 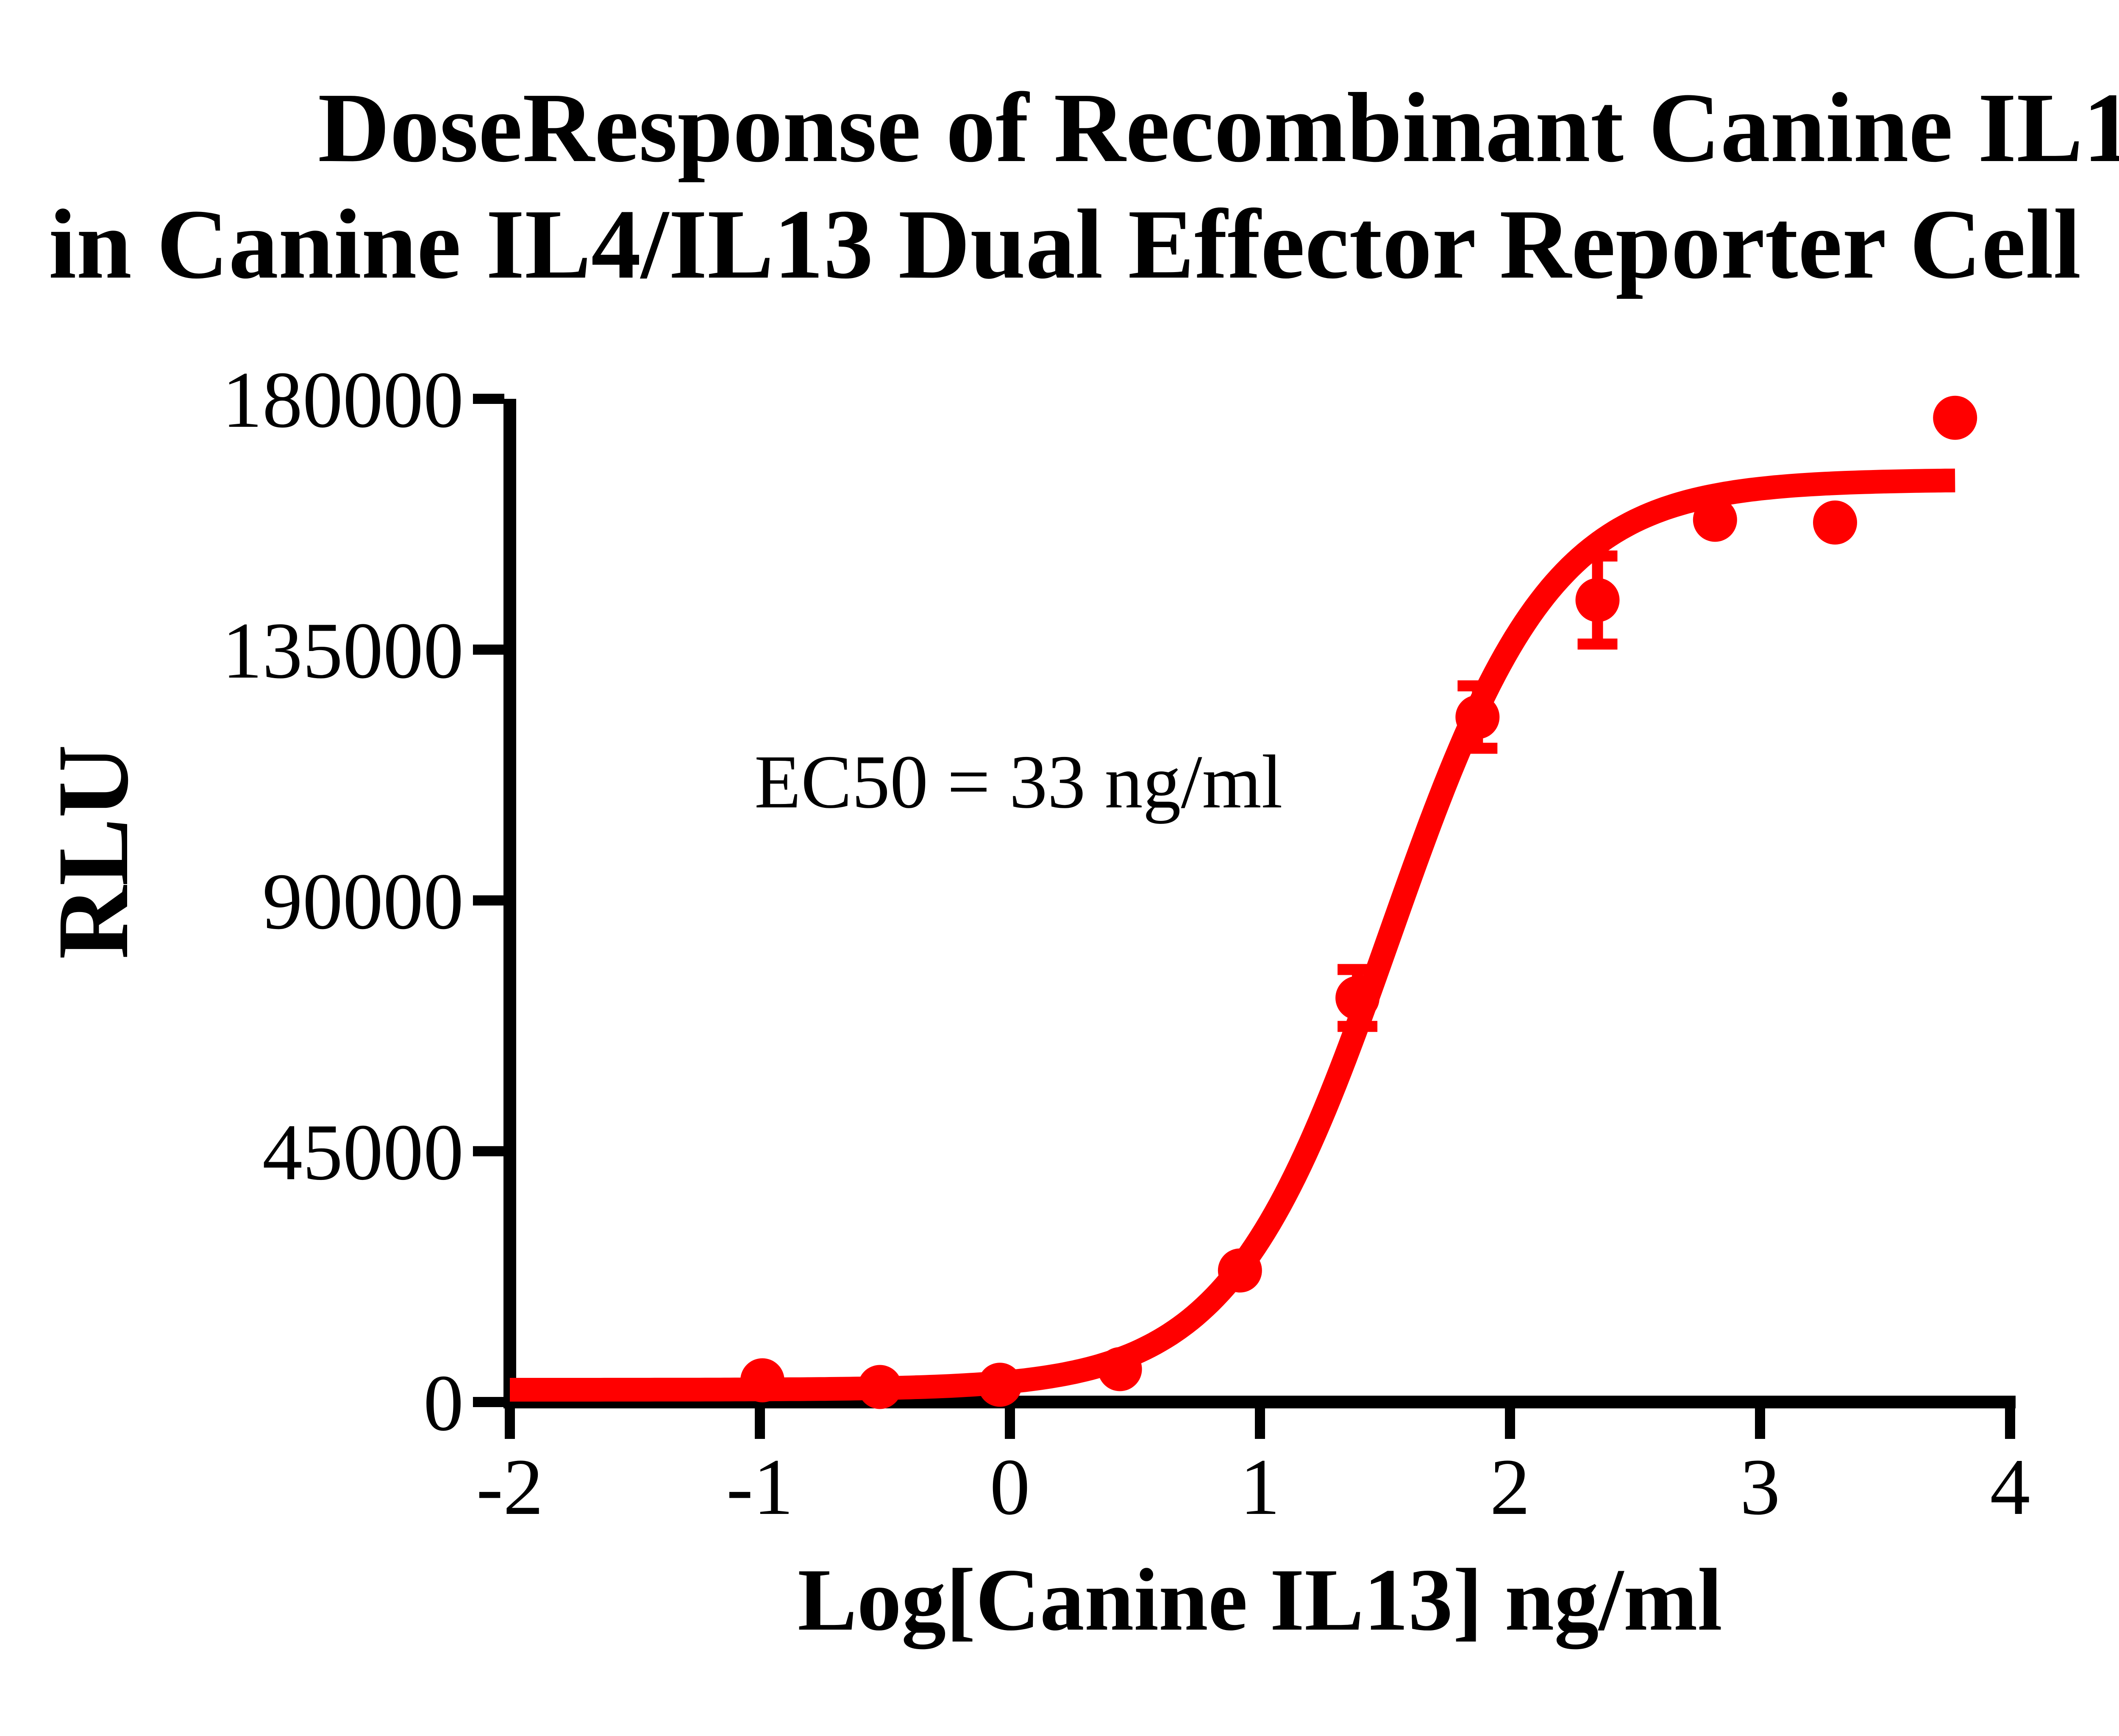 I want to click on y-tick-label: 180000, so click(x=343, y=400).